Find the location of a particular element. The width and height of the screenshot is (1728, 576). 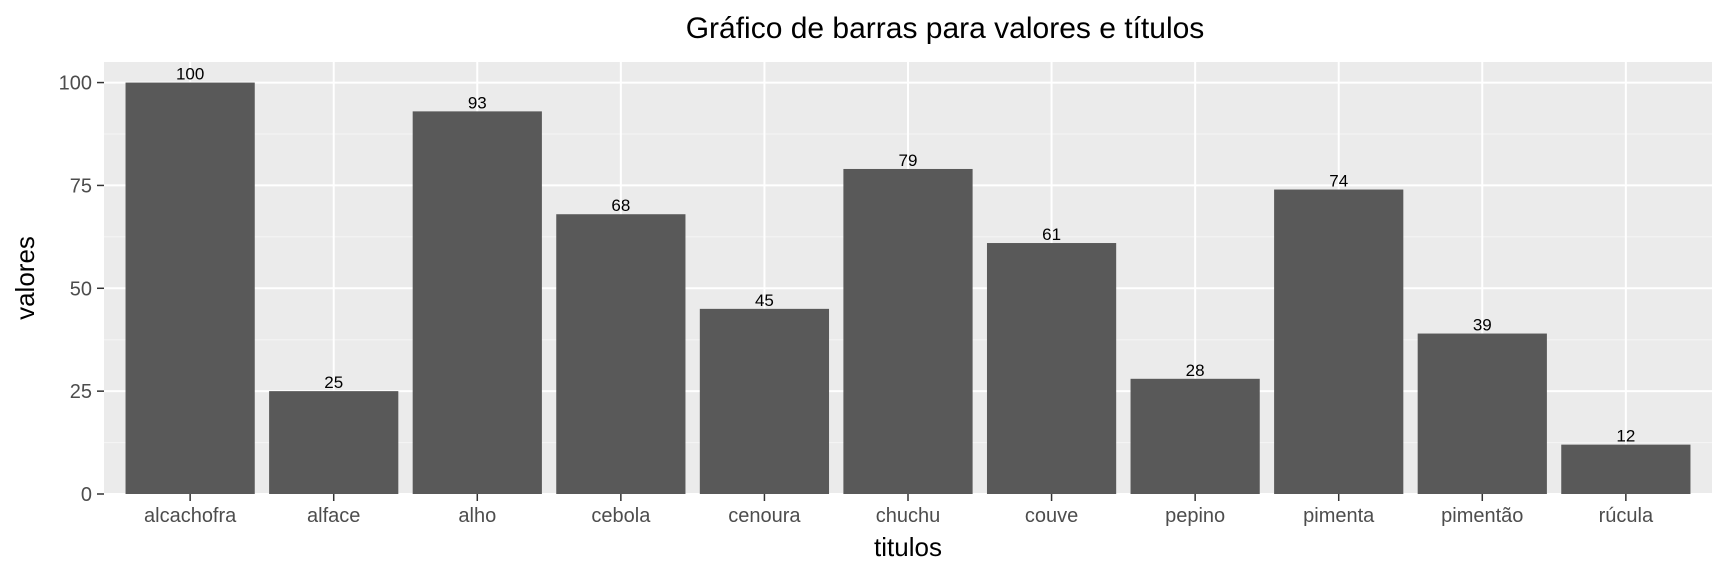

x-tick-label: rúcula is located at coordinates (1626, 516).